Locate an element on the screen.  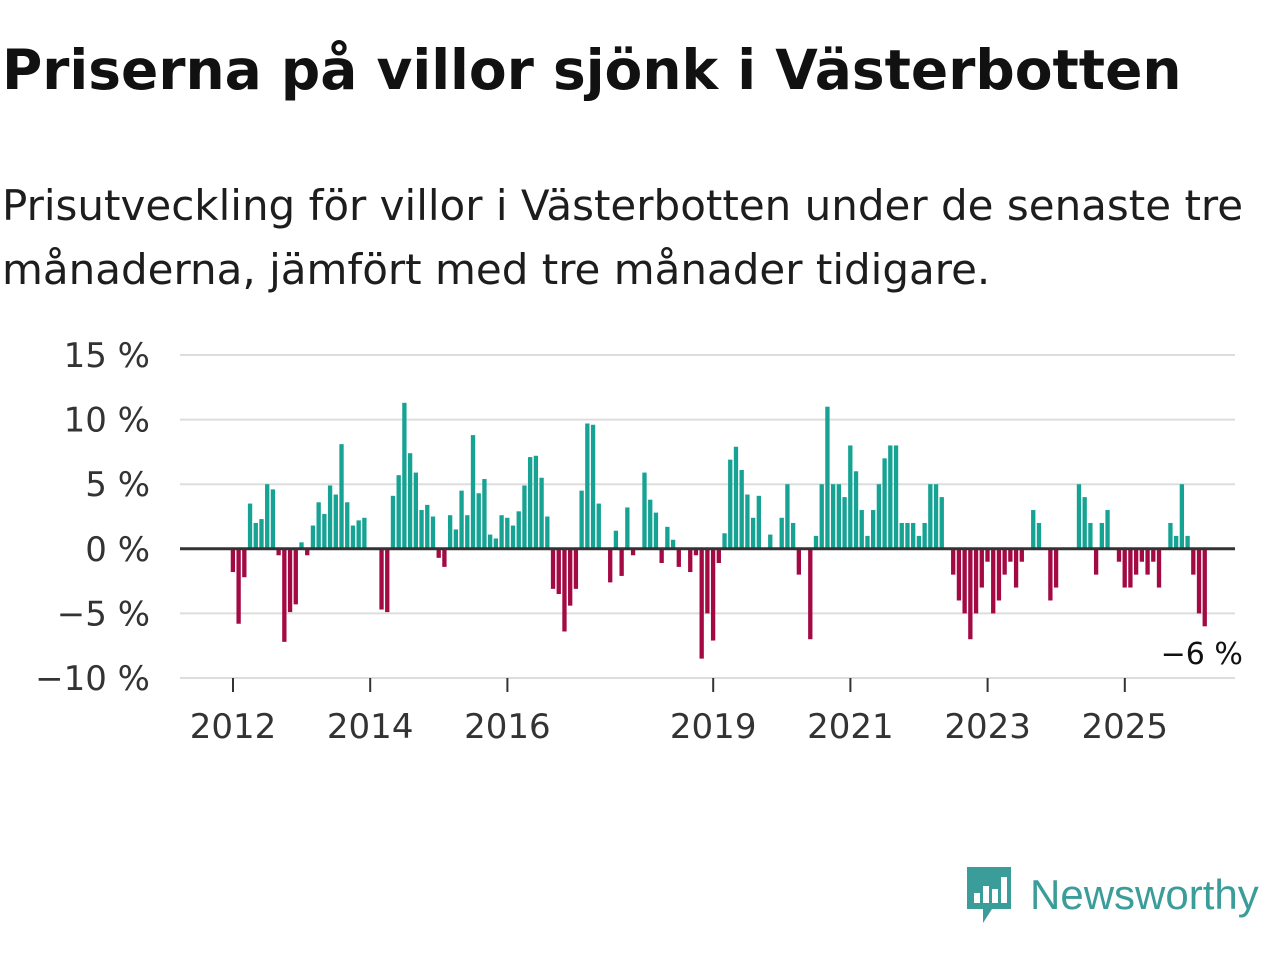
x-tick-label: 2012 is located at coordinates (233, 727).